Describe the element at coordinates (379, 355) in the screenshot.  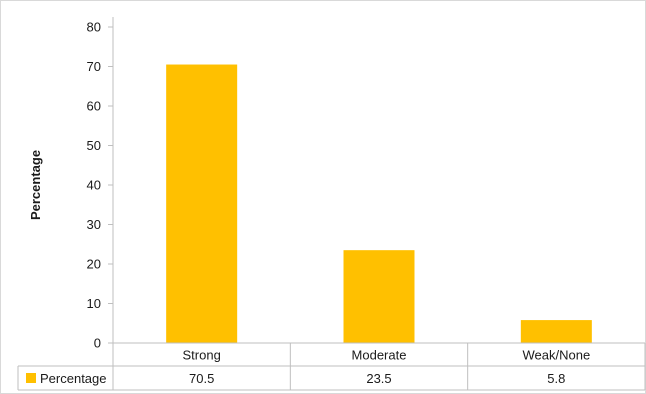
I see `category-label: Moderate` at that location.